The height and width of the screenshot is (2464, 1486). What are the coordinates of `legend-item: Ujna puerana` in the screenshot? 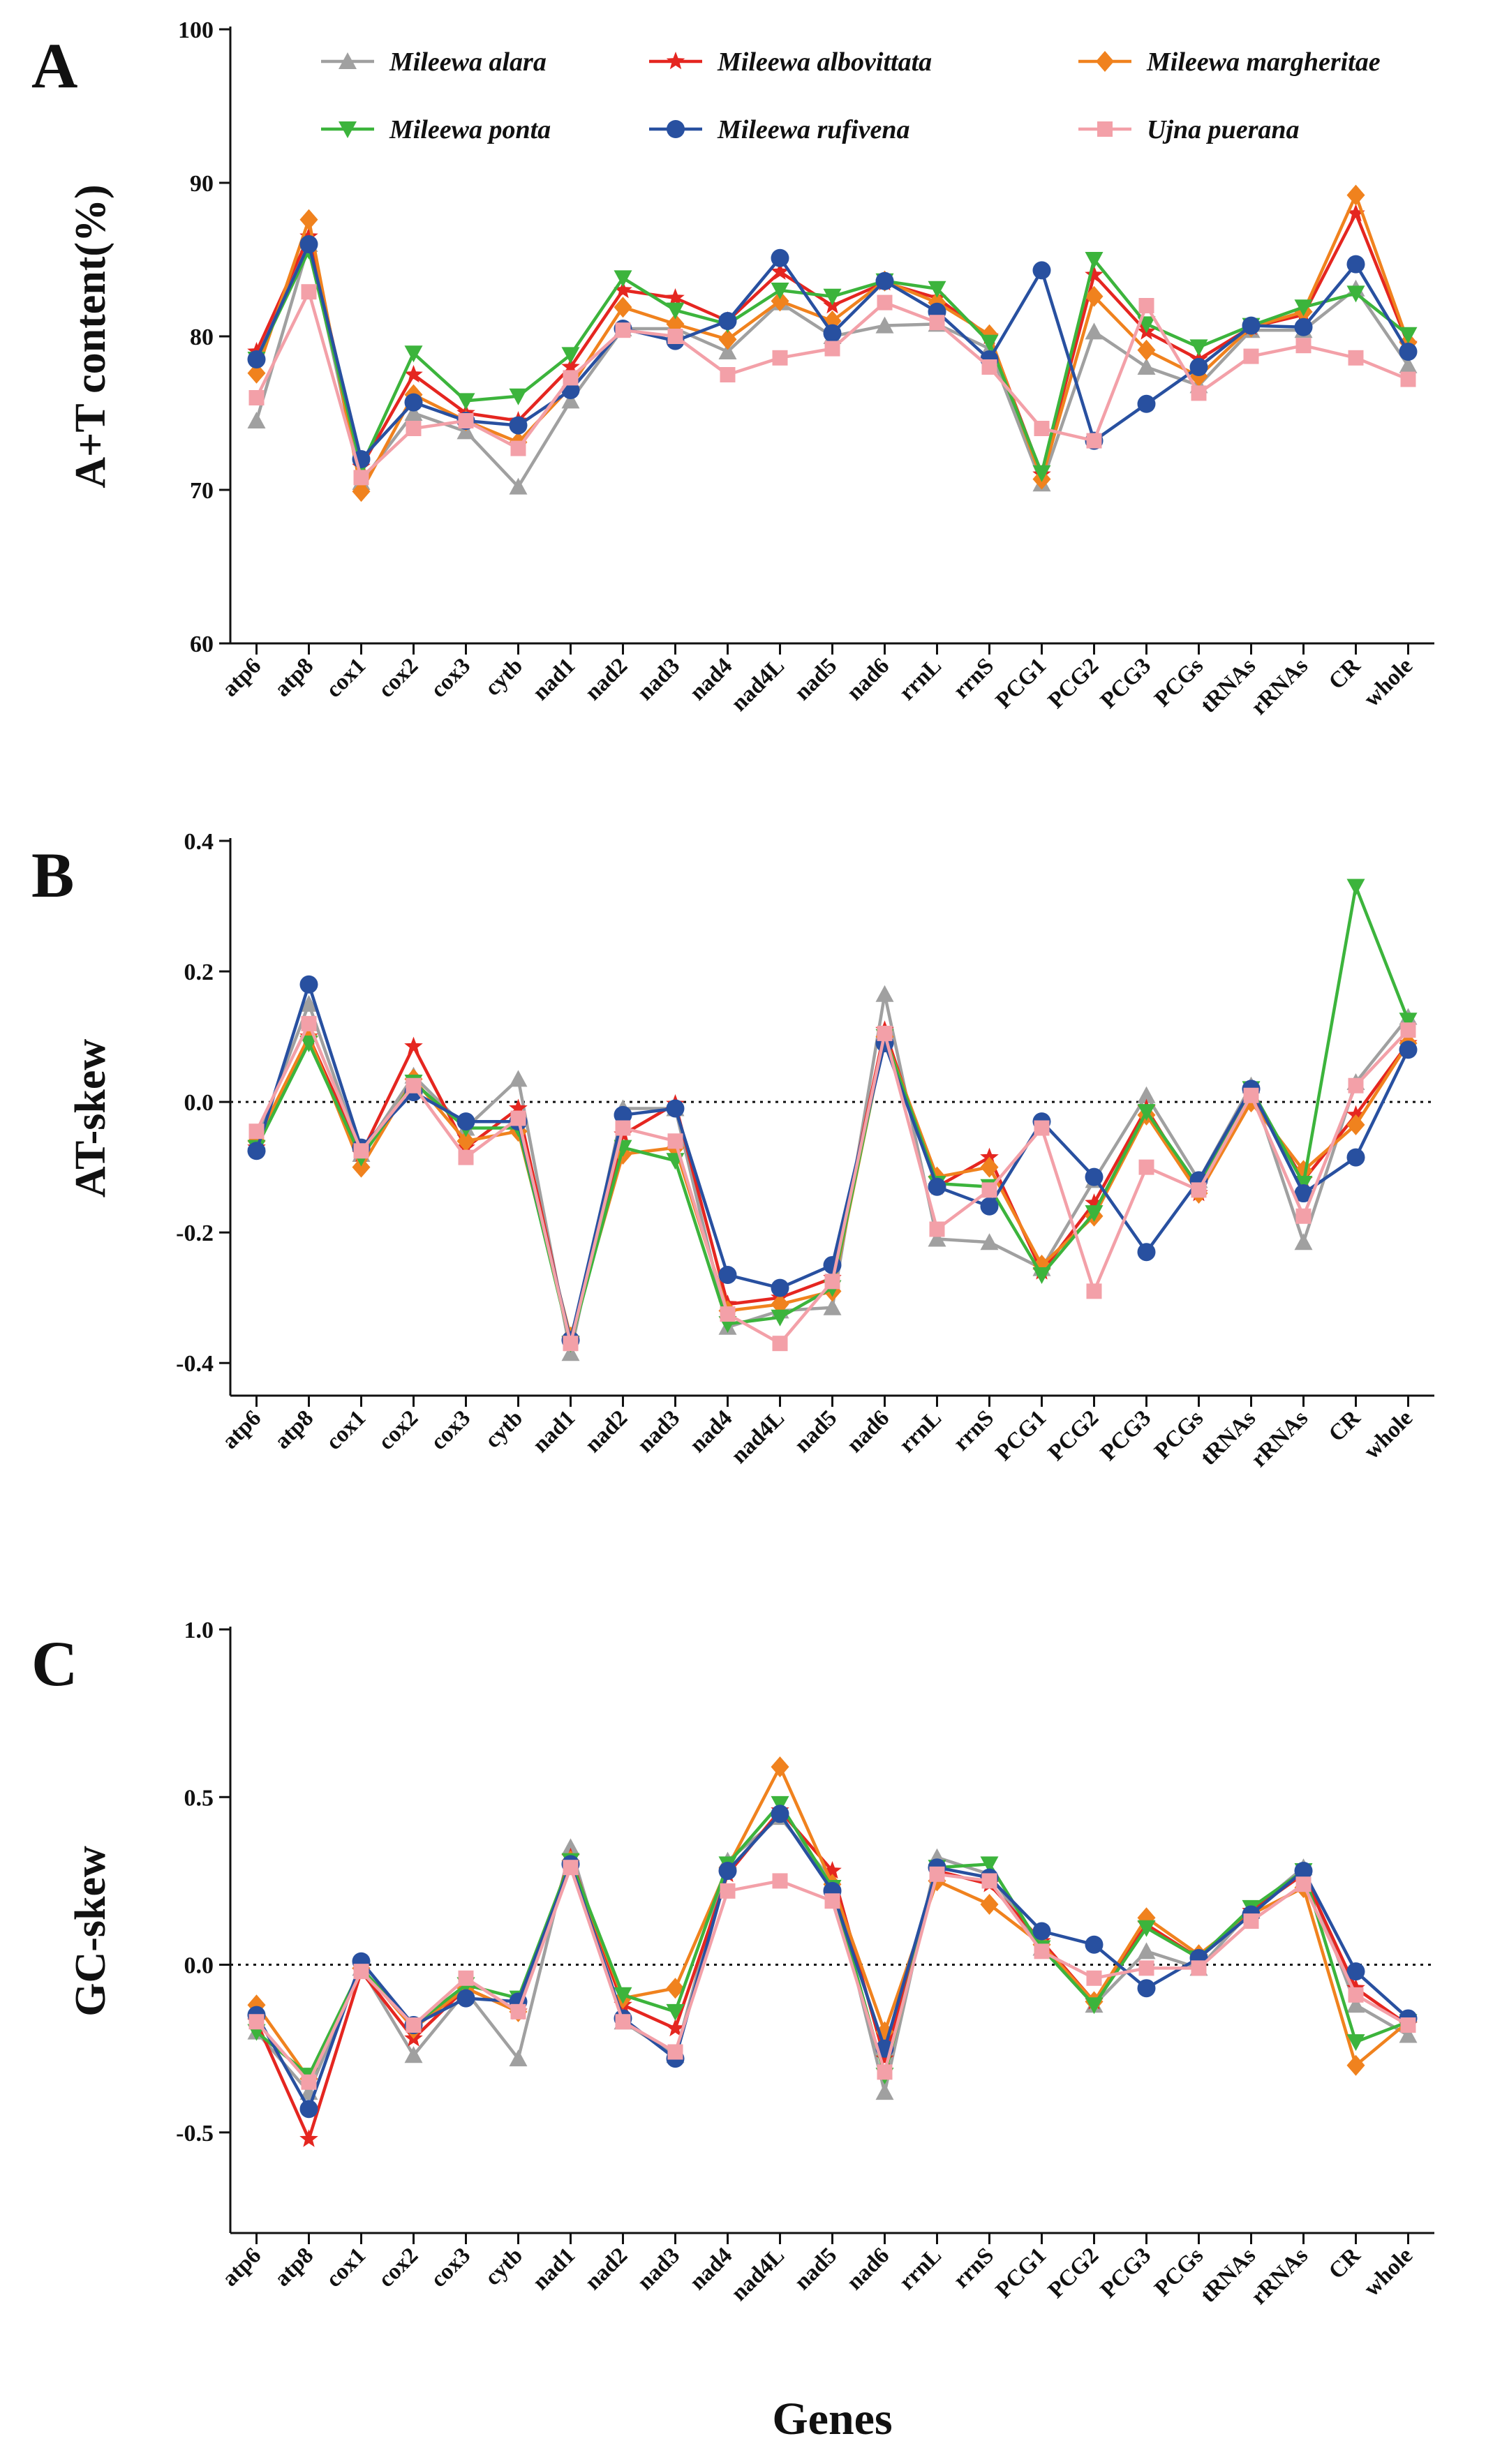 It's located at (1189, 129).